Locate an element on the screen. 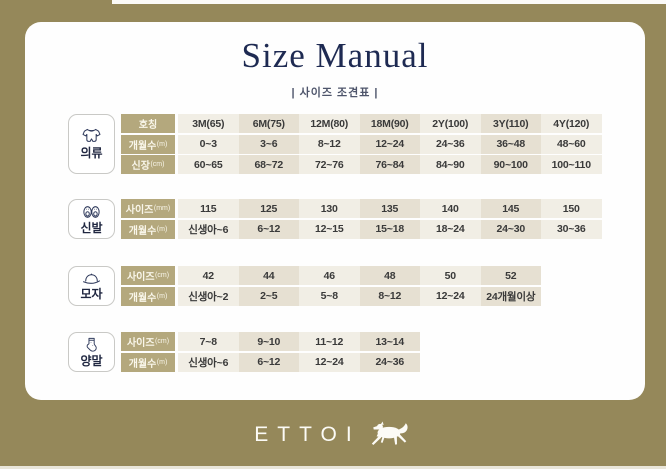  size-cell: 115 is located at coordinates (208, 208).